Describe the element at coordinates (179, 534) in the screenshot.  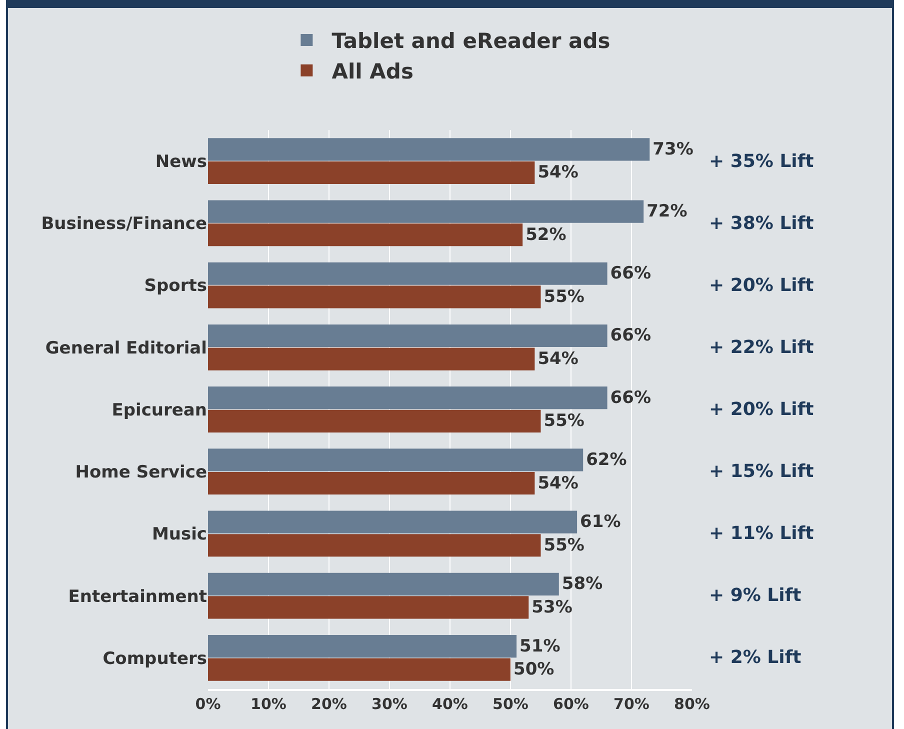
I see `y-tick-label: Music` at that location.